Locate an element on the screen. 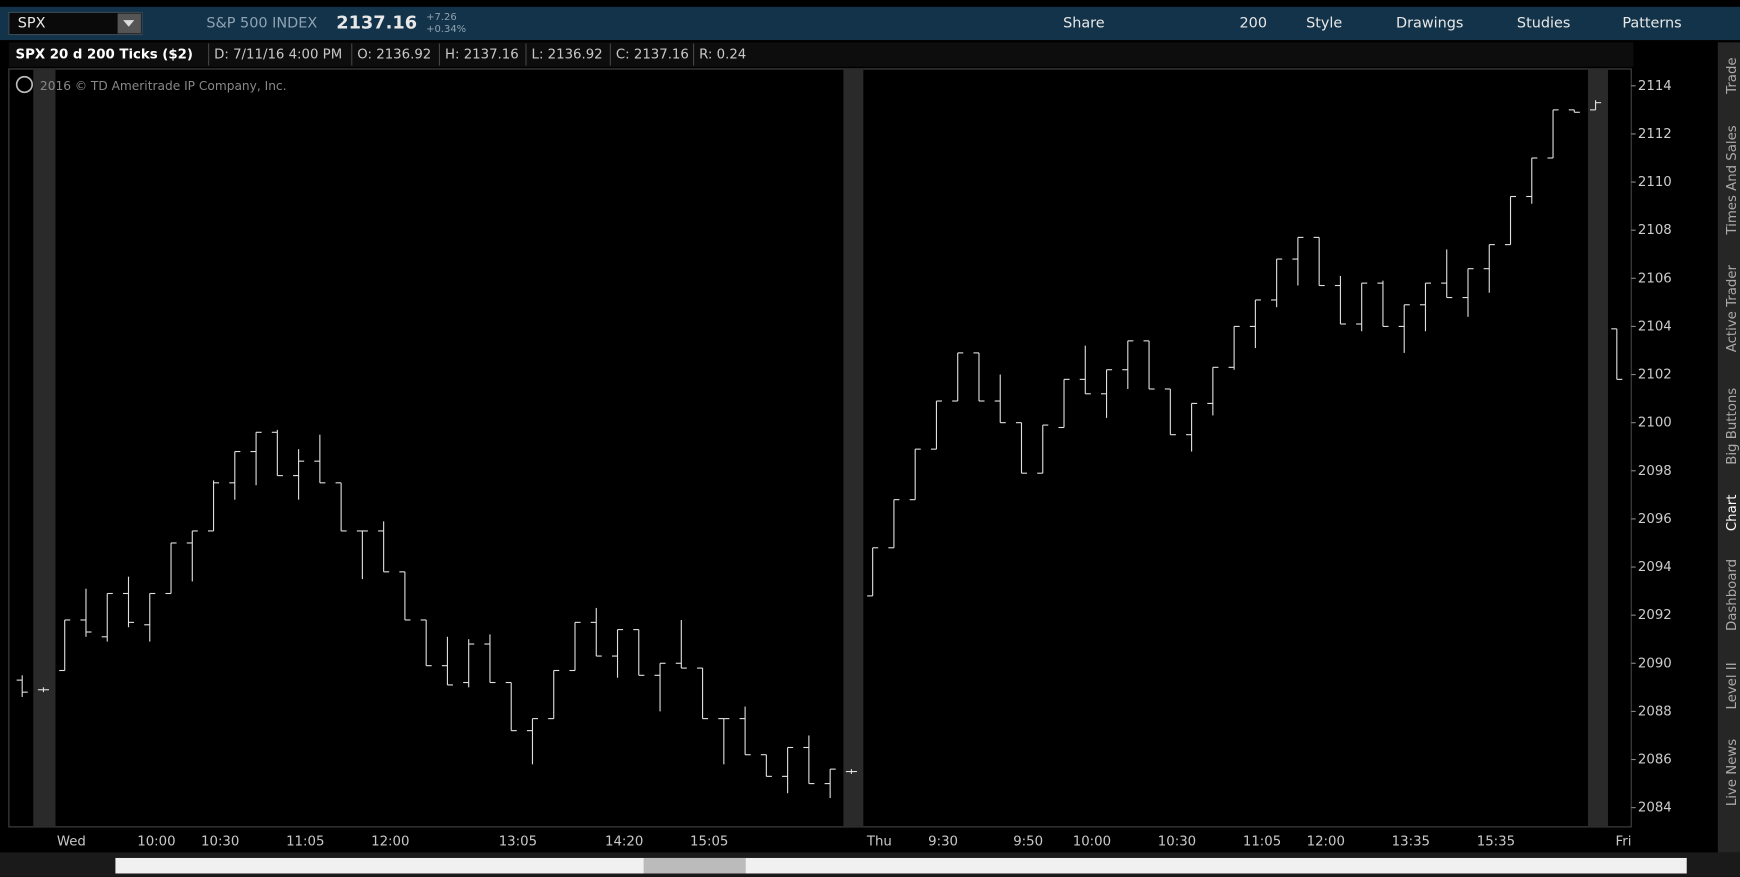 This screenshot has height=877, width=1740. info-field: L: 2136.92 is located at coordinates (567, 55).